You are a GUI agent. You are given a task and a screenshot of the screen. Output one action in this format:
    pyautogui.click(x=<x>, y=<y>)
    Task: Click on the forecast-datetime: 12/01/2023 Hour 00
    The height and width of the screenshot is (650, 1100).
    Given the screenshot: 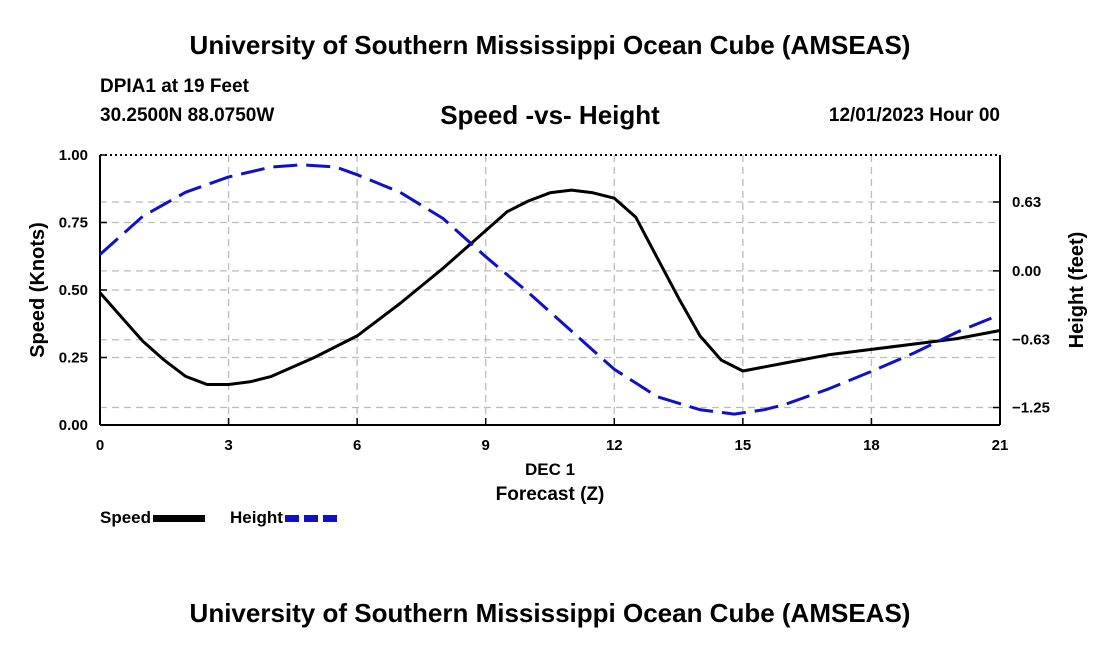 What is the action you would take?
    pyautogui.click(x=914, y=115)
    